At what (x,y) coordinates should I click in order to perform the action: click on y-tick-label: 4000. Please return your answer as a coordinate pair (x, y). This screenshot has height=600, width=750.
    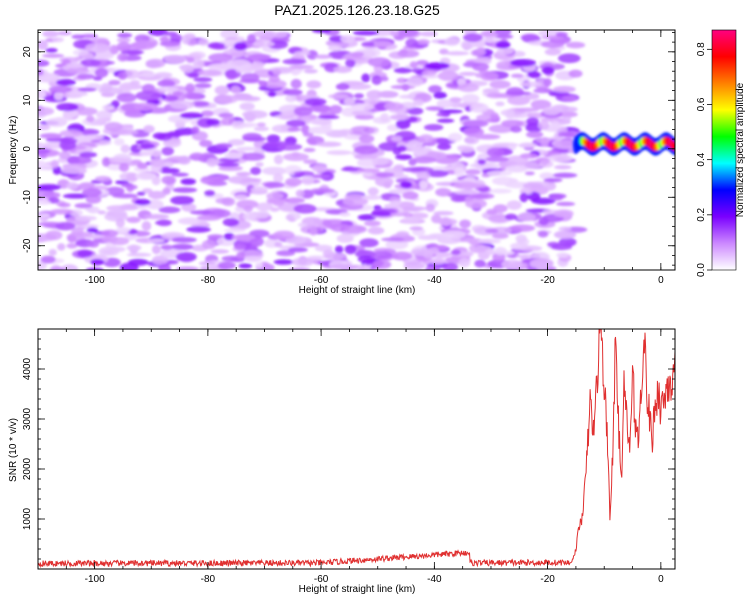
    Looking at the image, I should click on (27, 368).